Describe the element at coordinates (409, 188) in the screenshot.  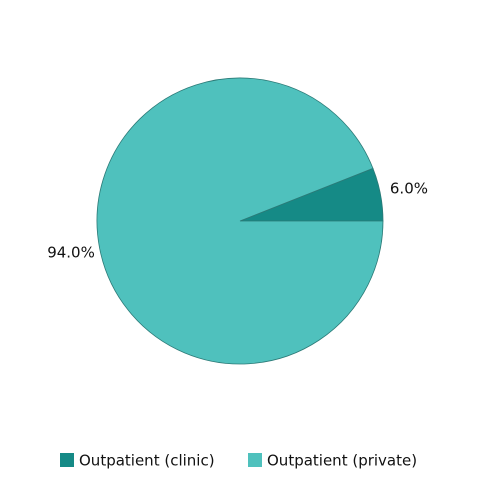
I see `data-label: 6.0%` at that location.